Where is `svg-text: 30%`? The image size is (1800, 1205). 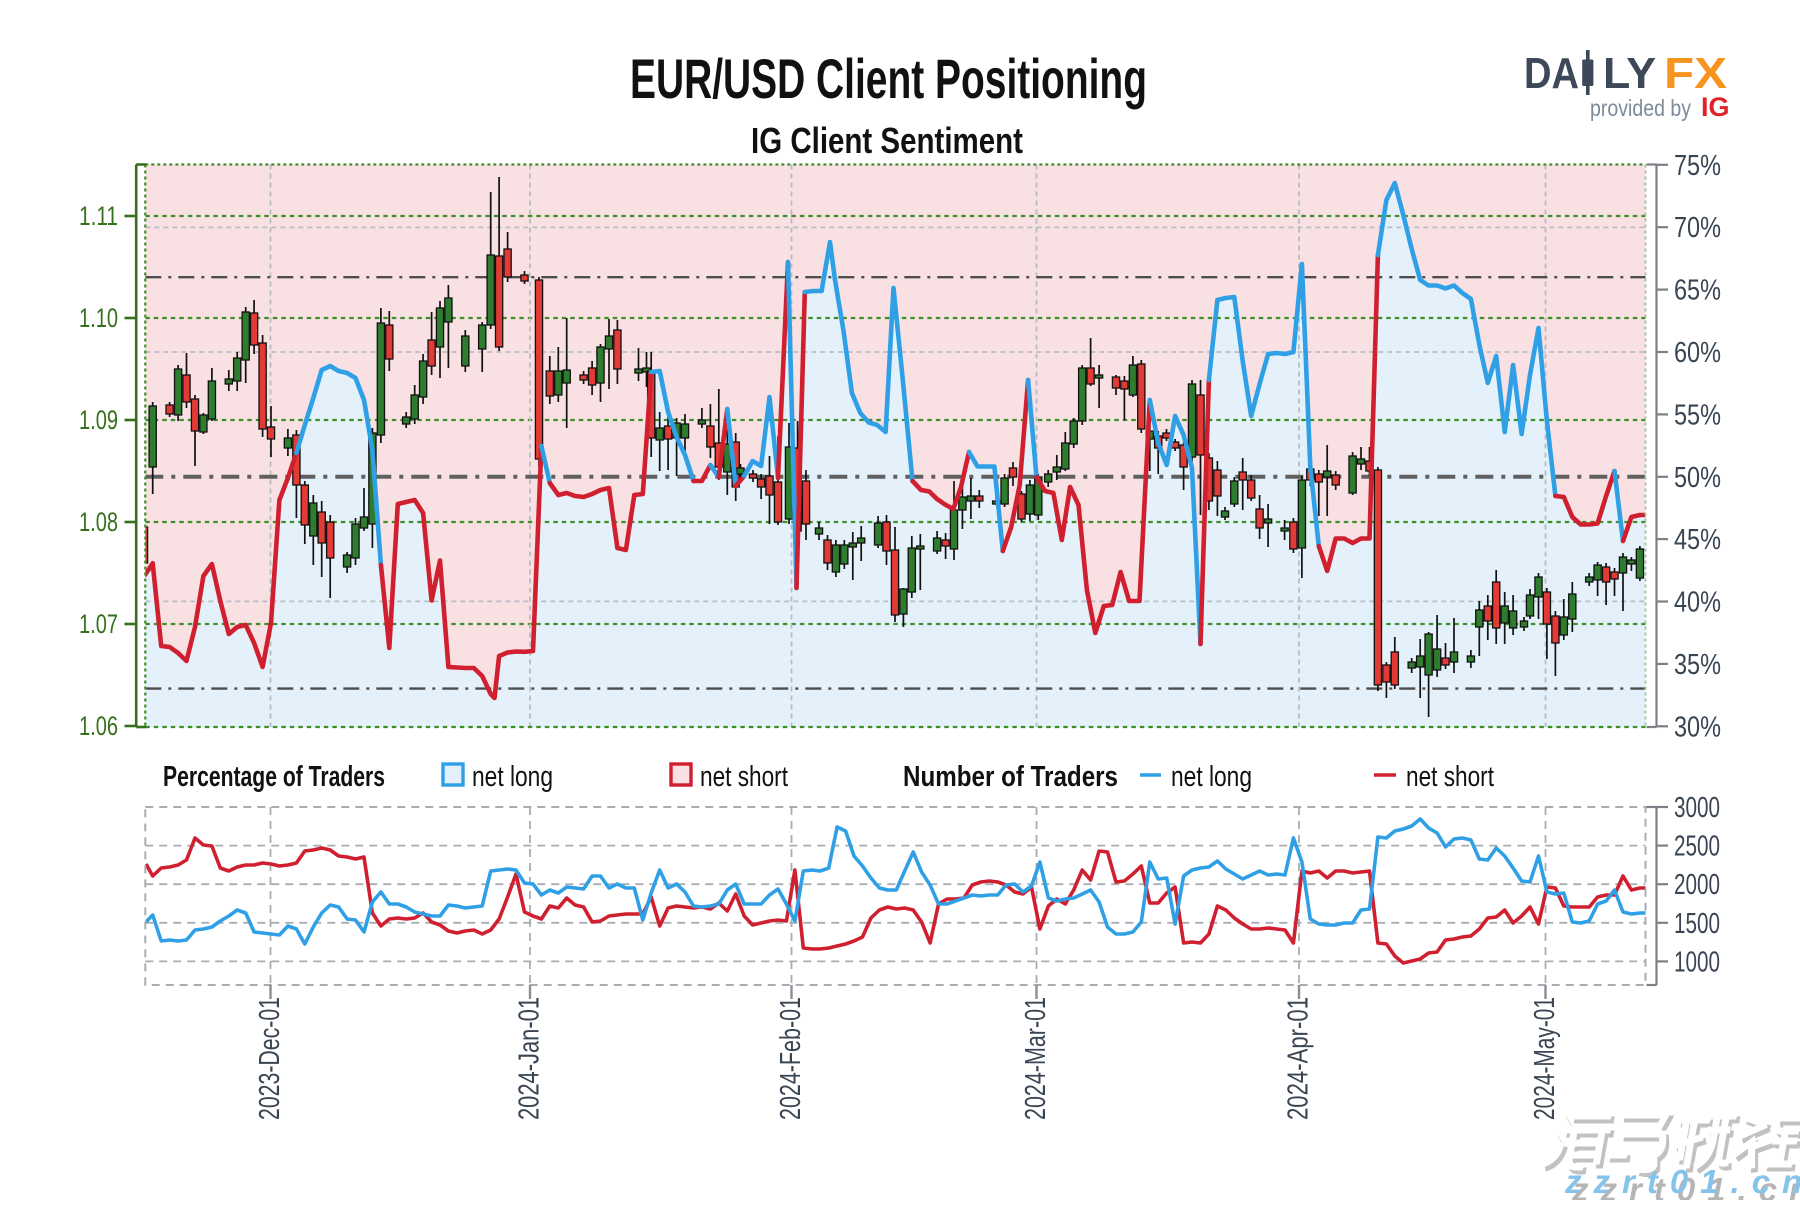
svg-text: 30% is located at coordinates (1697, 727).